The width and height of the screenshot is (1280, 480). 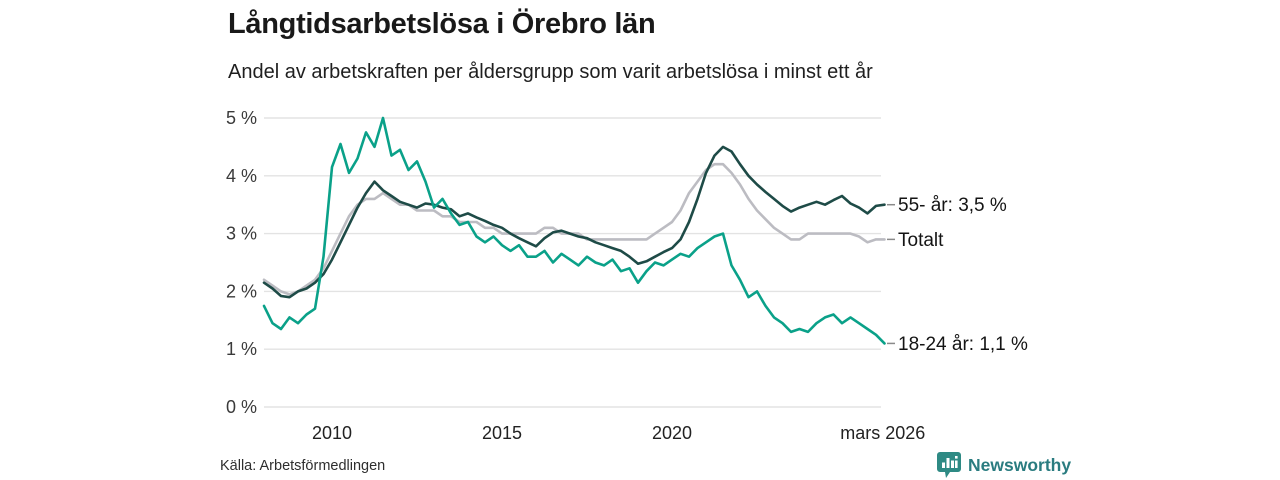 I want to click on x-tick-label: 2020, so click(x=672, y=433).